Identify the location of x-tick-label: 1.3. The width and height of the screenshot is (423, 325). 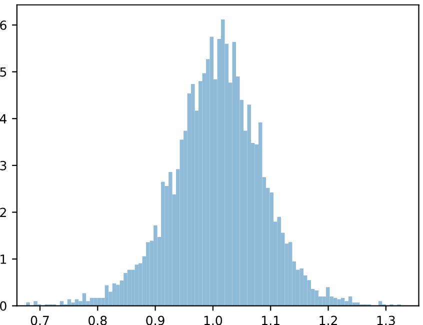
(386, 320).